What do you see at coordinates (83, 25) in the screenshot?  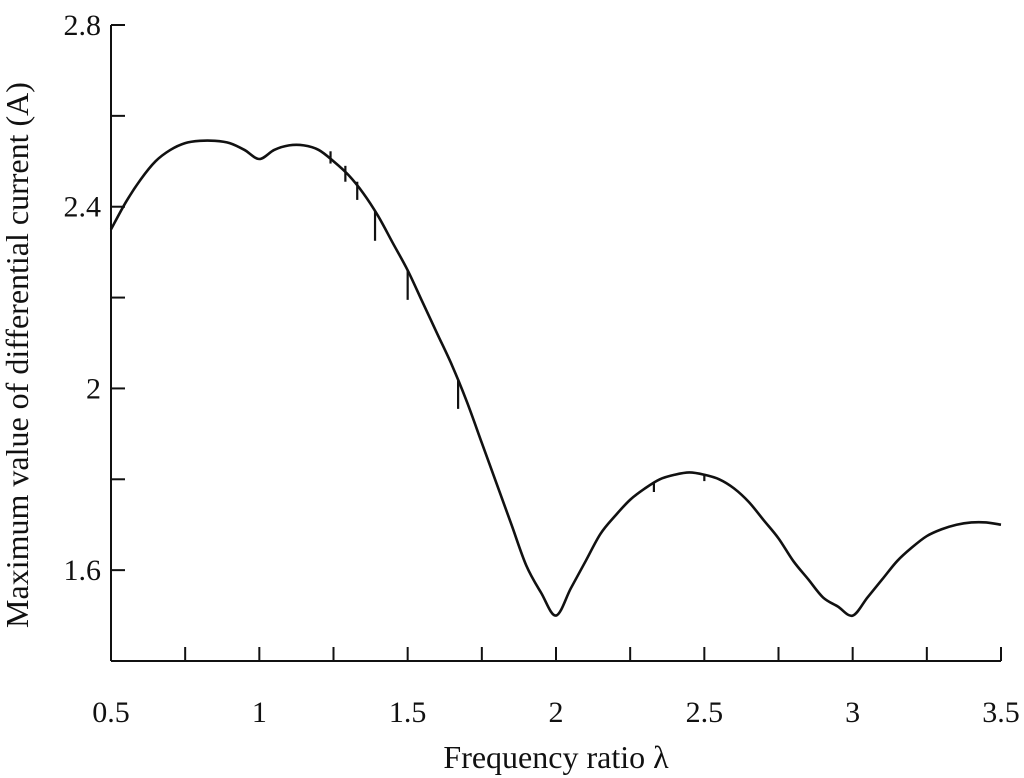 I see `y-tick-label: 2.8` at bounding box center [83, 25].